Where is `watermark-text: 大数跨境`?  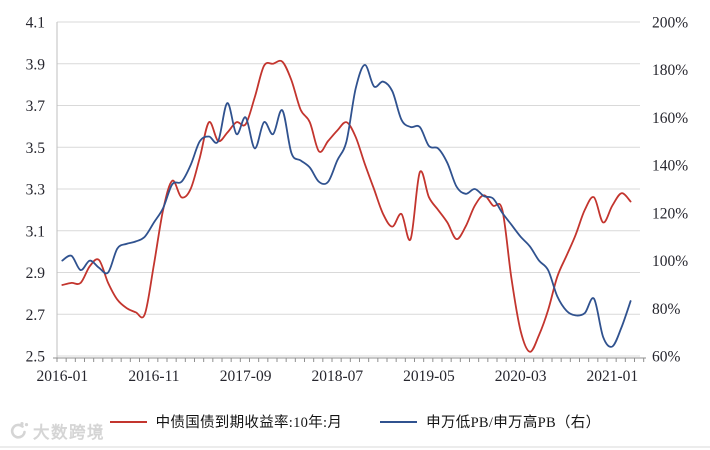 watermark-text: 大数跨境 is located at coordinates (69, 433).